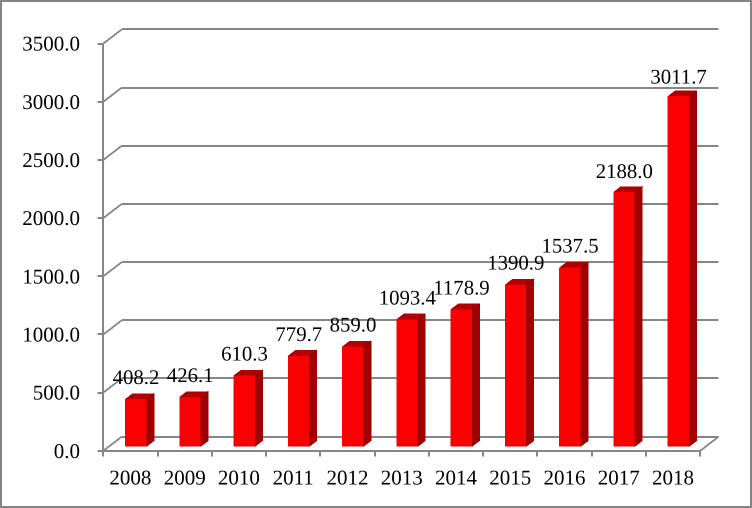  What do you see at coordinates (510, 478) in the screenshot?
I see `svg-text: 2015` at bounding box center [510, 478].